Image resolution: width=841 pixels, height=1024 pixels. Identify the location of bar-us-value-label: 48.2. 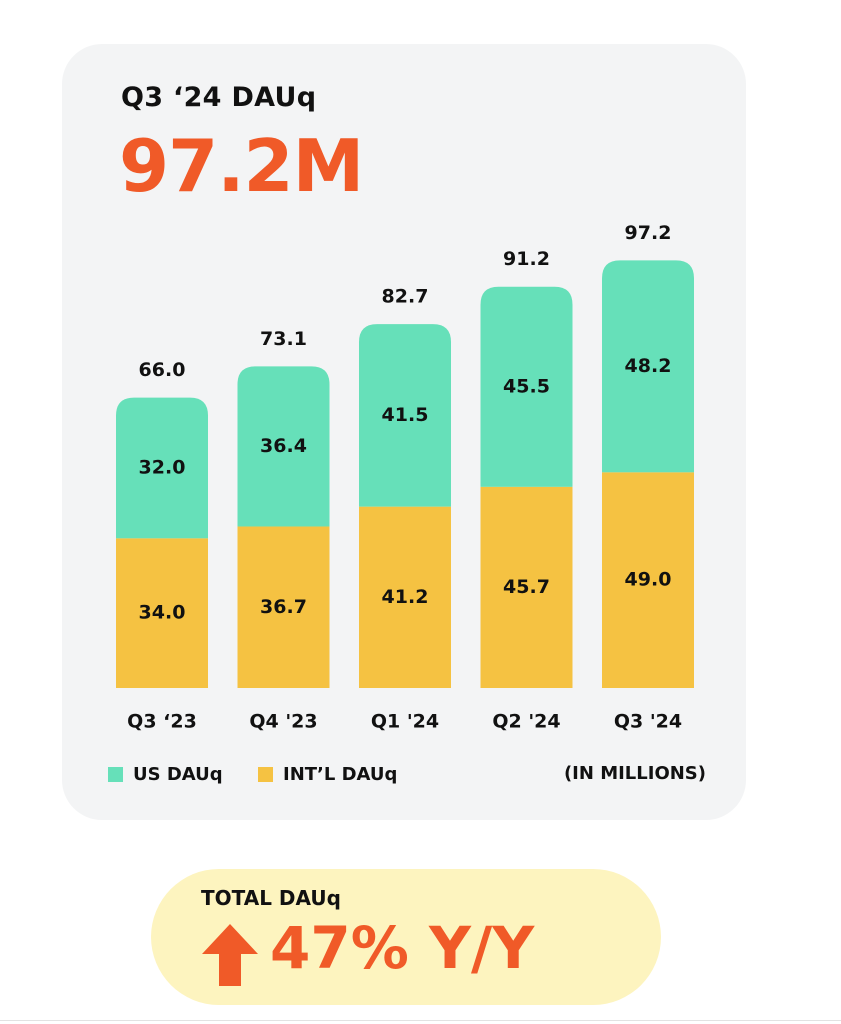
(648, 366).